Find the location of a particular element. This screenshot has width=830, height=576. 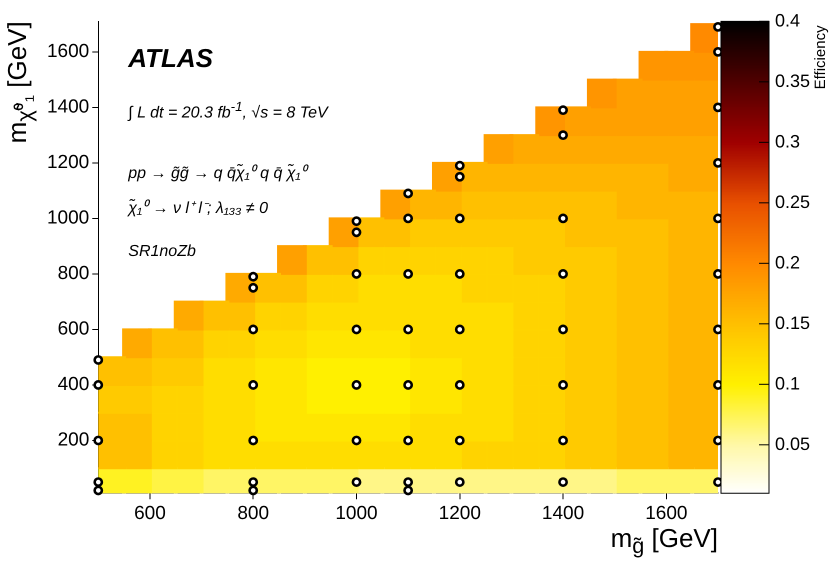

y-tick-label: 800 is located at coordinates (74, 273).